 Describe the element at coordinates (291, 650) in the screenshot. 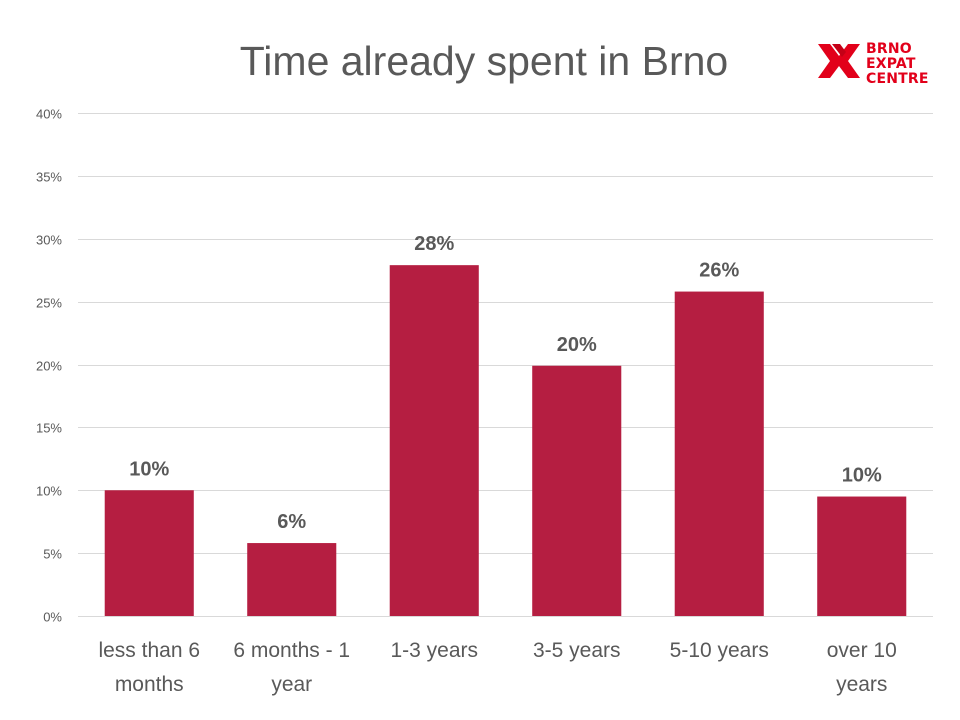

I see `category-label: 6 months - 1` at that location.